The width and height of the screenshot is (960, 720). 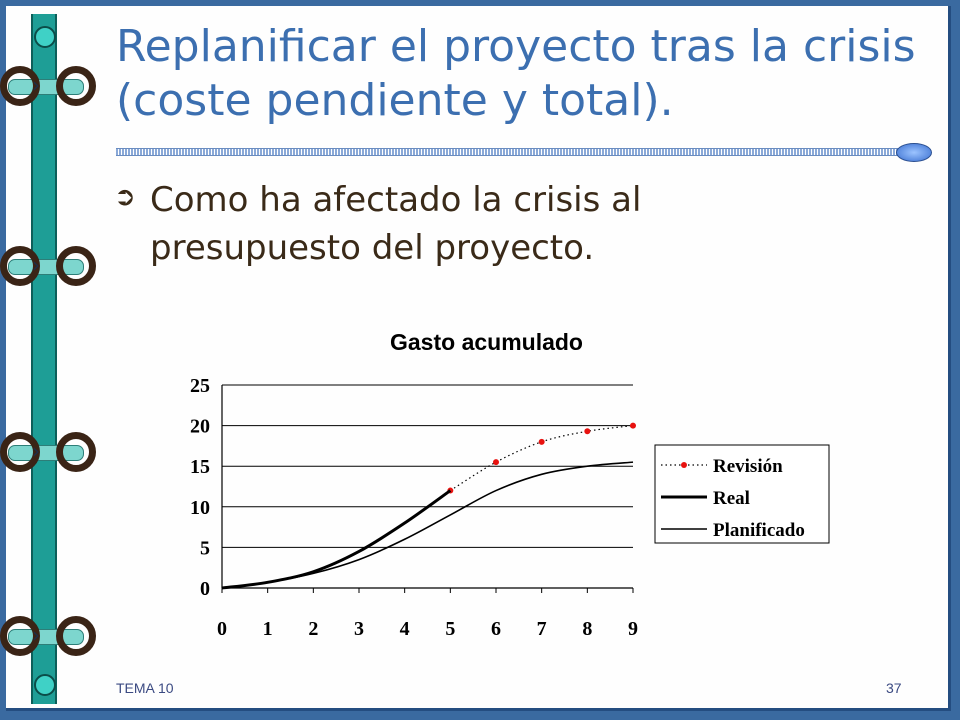 What do you see at coordinates (222, 629) in the screenshot?
I see `x-tick-label: 0` at bounding box center [222, 629].